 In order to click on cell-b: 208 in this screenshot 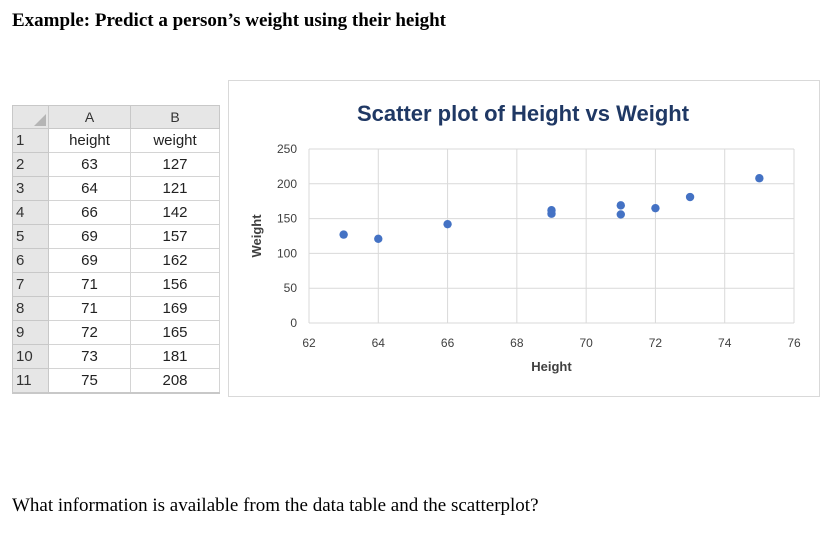, I will do `click(175, 381)`.